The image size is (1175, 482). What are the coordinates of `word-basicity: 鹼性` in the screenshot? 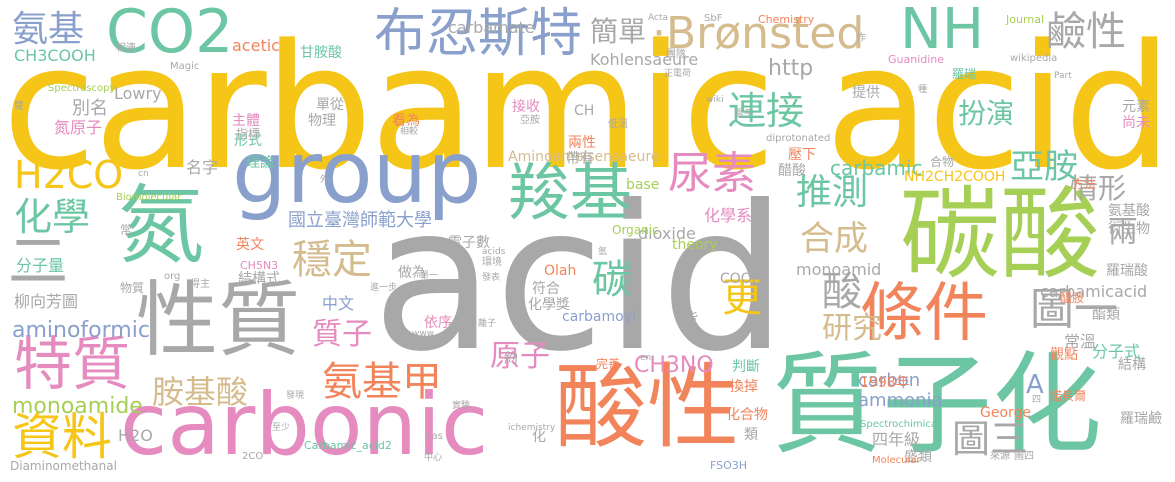 It's located at (1086, 32).